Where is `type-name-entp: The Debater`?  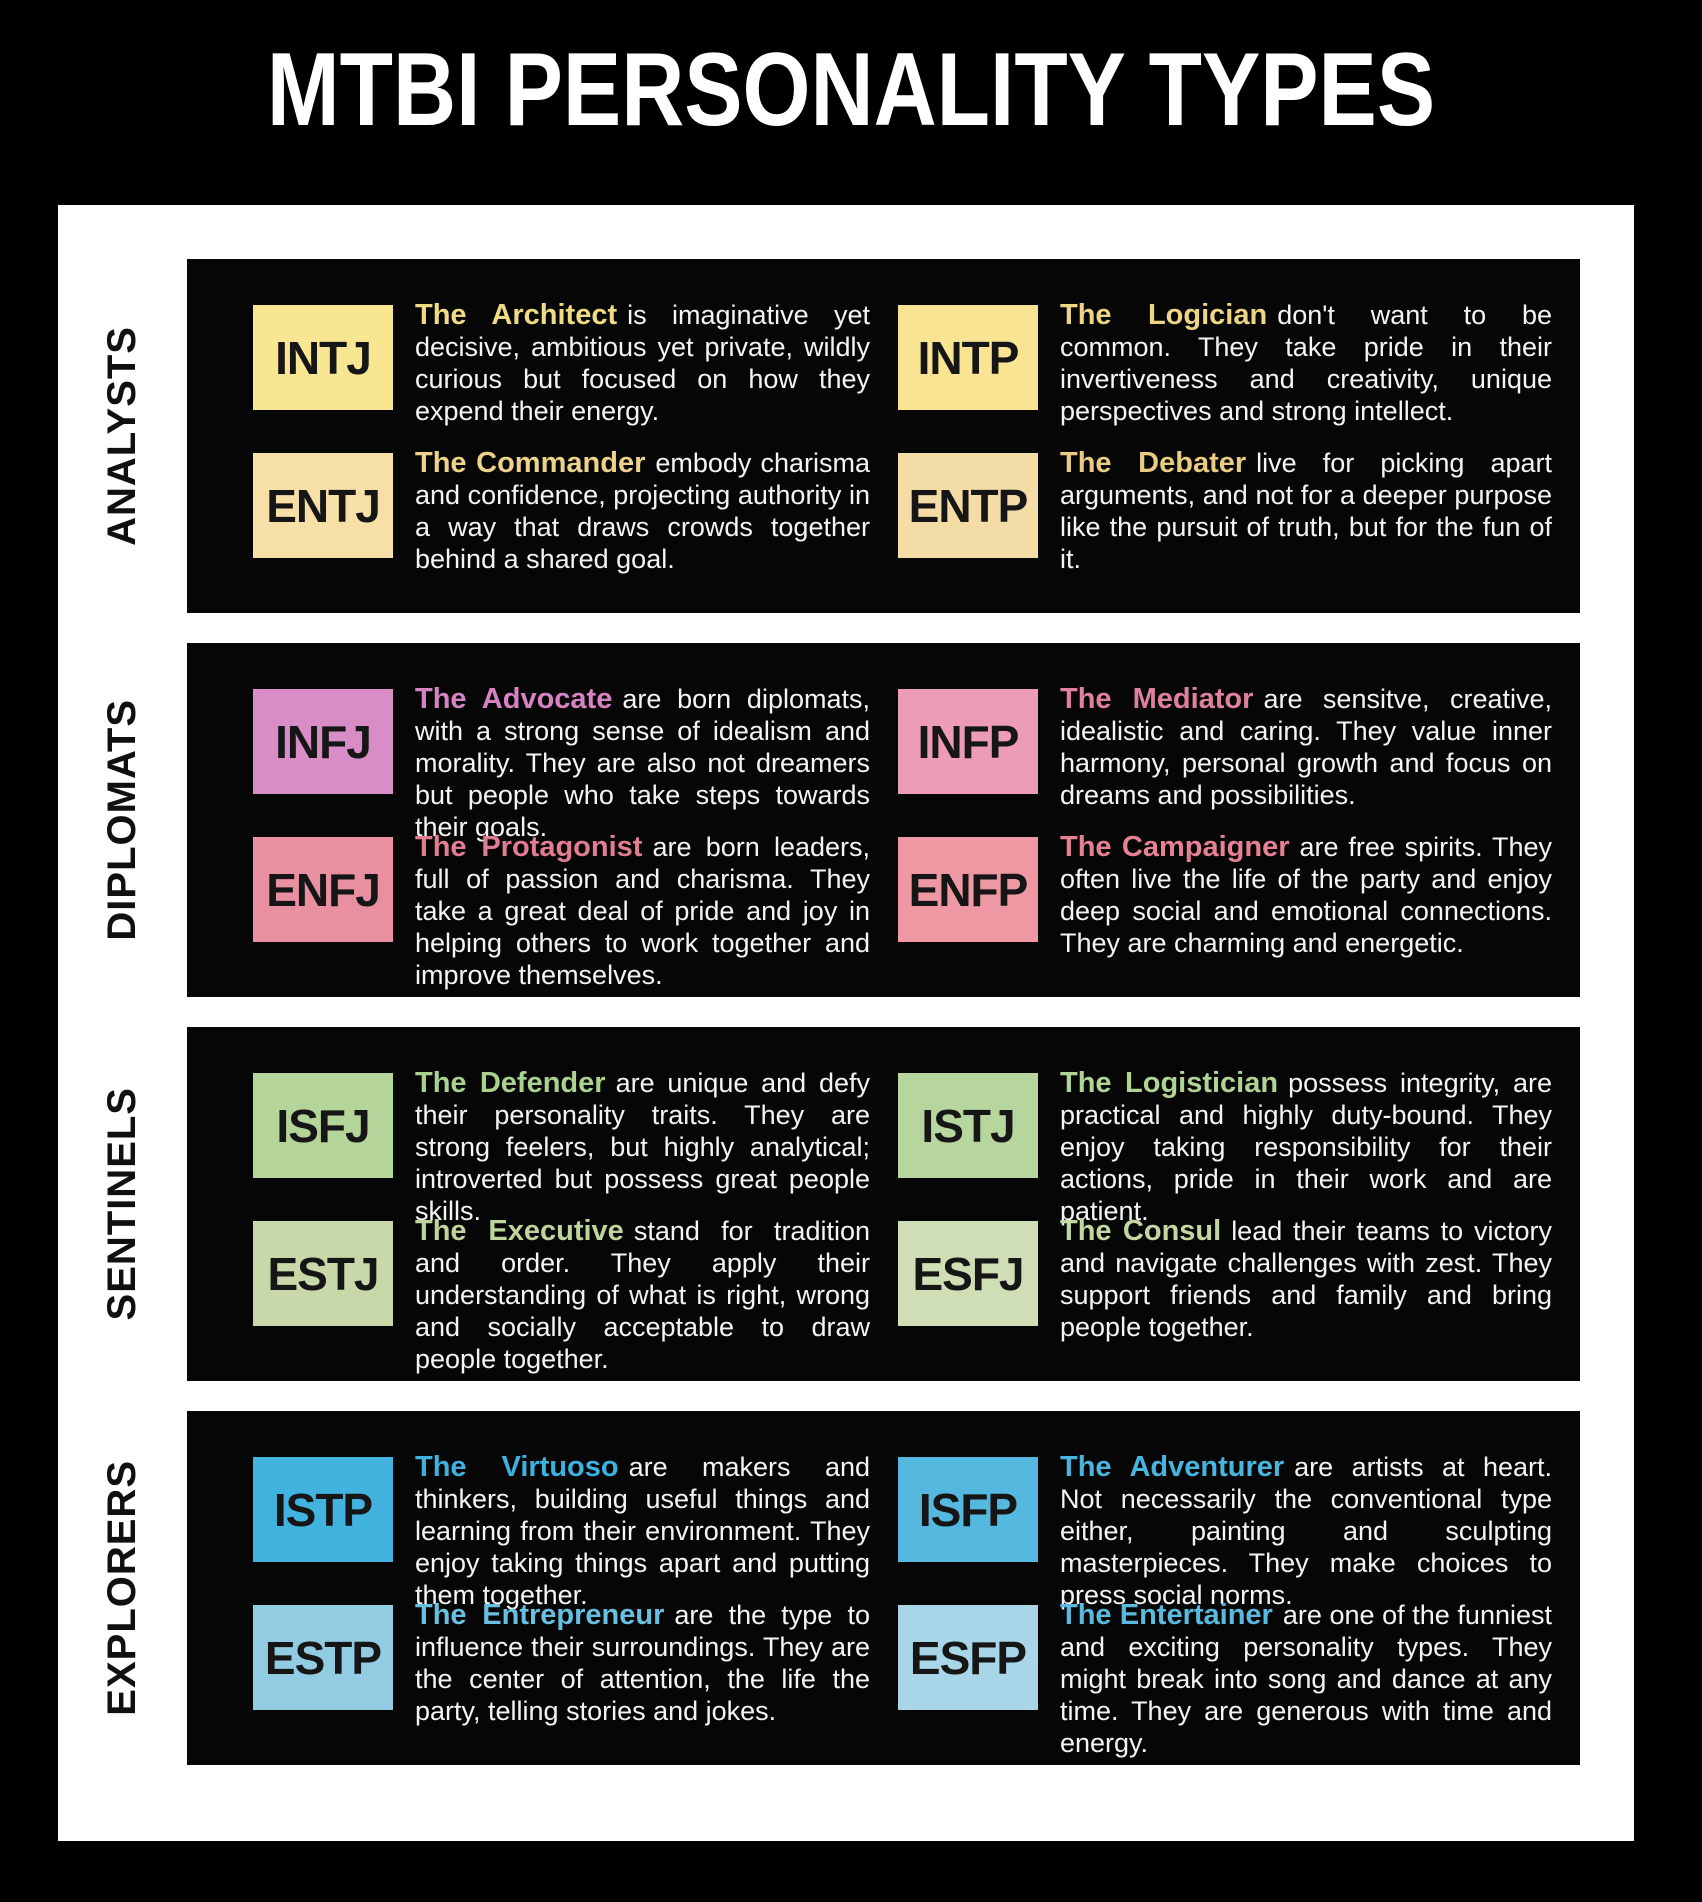 type-name-entp: The Debater is located at coordinates (1153, 463).